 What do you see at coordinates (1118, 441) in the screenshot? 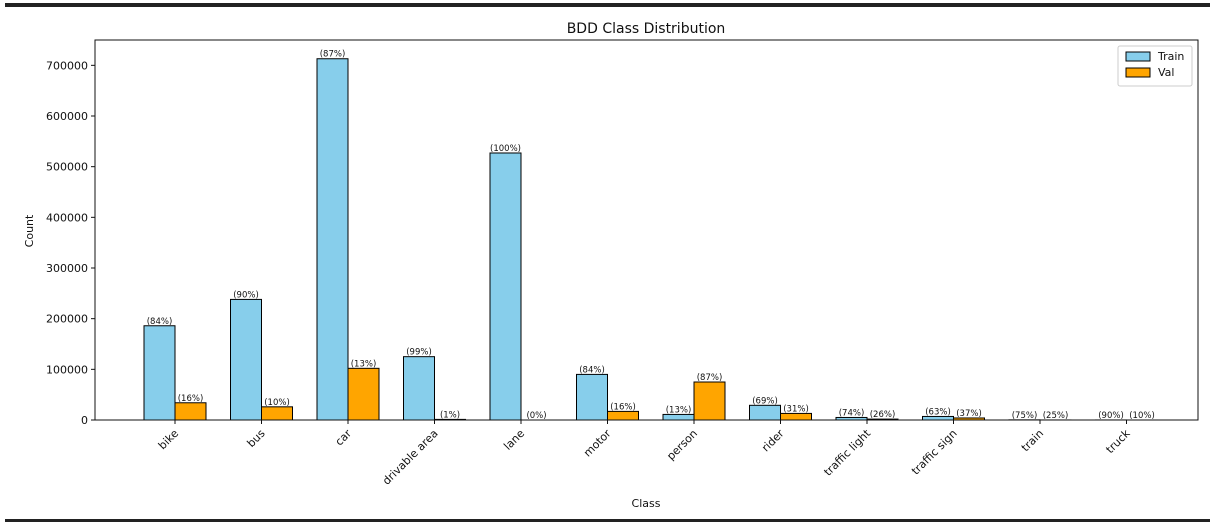
I see `x-tick-label: truck` at bounding box center [1118, 441].